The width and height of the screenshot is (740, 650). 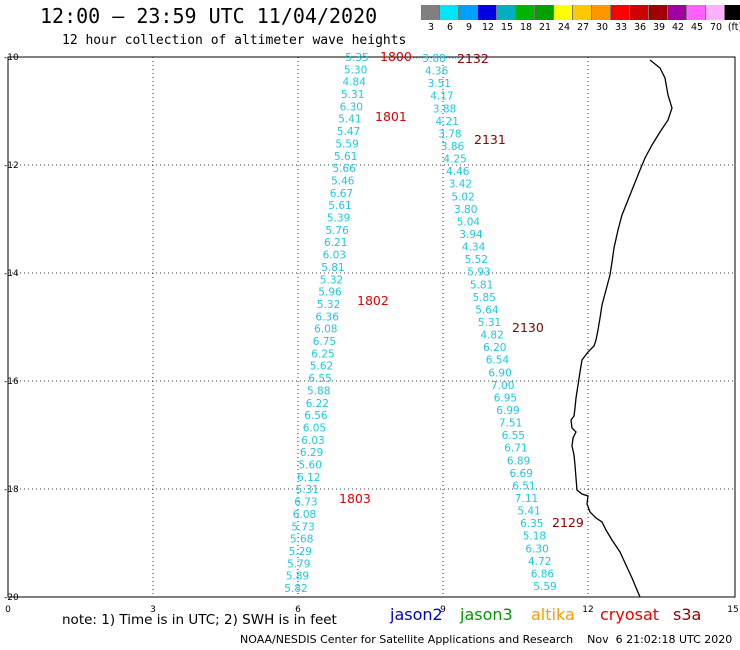 What do you see at coordinates (431, 27) in the screenshot?
I see `color-scale-label: 3` at bounding box center [431, 27].